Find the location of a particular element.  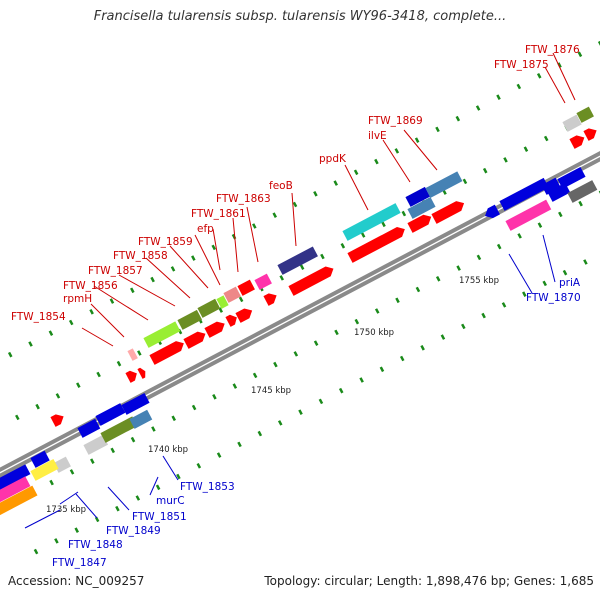

gene-label: FTW_1849 is located at coordinates (133, 531).